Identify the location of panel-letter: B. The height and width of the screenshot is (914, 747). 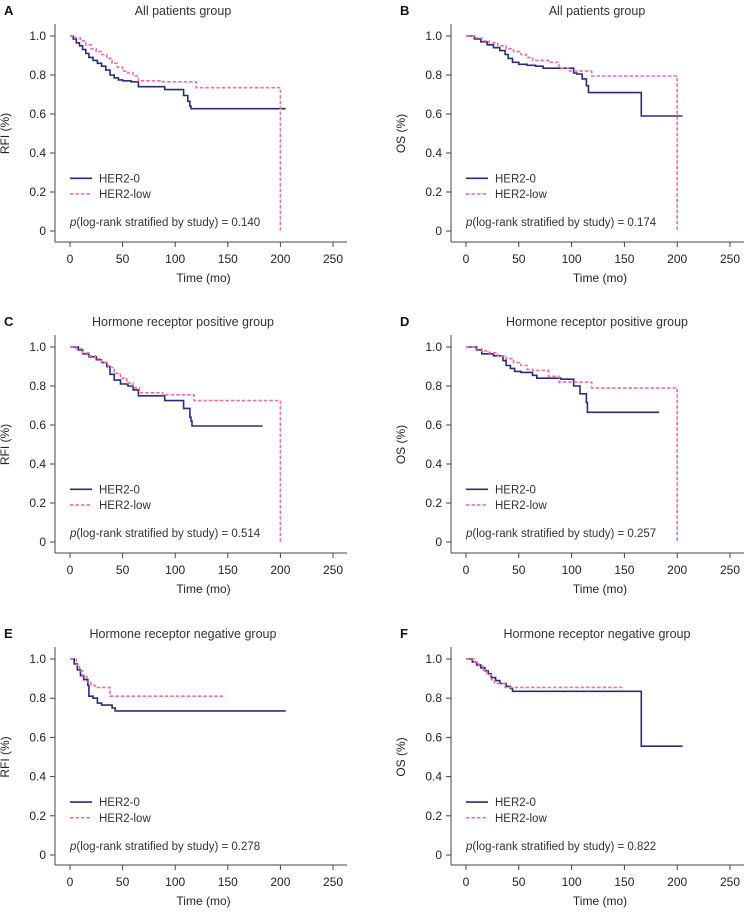
(404, 10).